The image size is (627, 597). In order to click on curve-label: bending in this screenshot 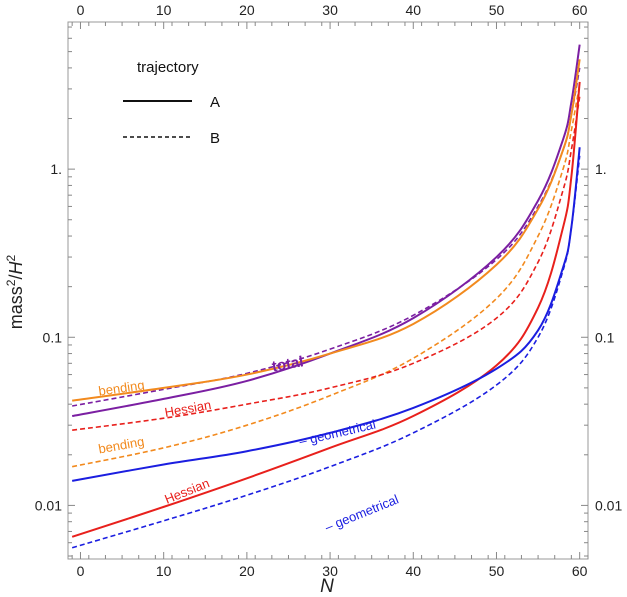, I will do `click(121, 387)`.